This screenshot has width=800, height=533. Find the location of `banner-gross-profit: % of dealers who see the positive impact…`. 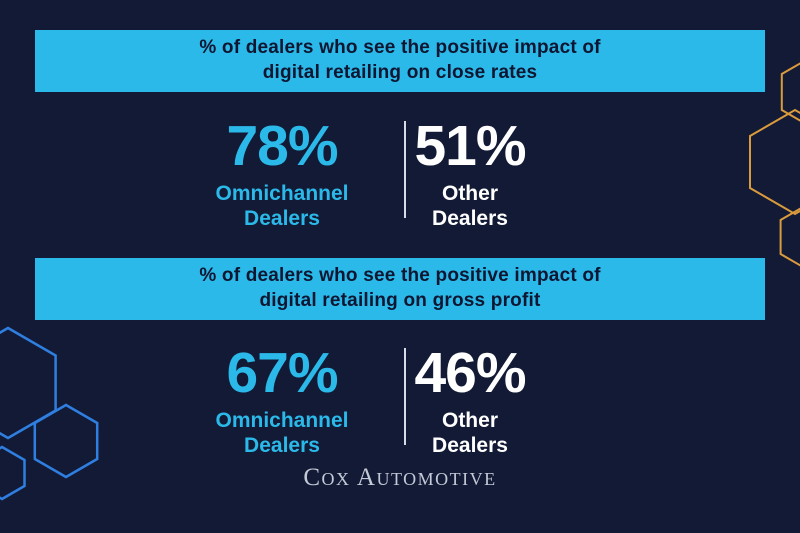

banner-gross-profit: % of dealers who see the positive impact… is located at coordinates (400, 289).